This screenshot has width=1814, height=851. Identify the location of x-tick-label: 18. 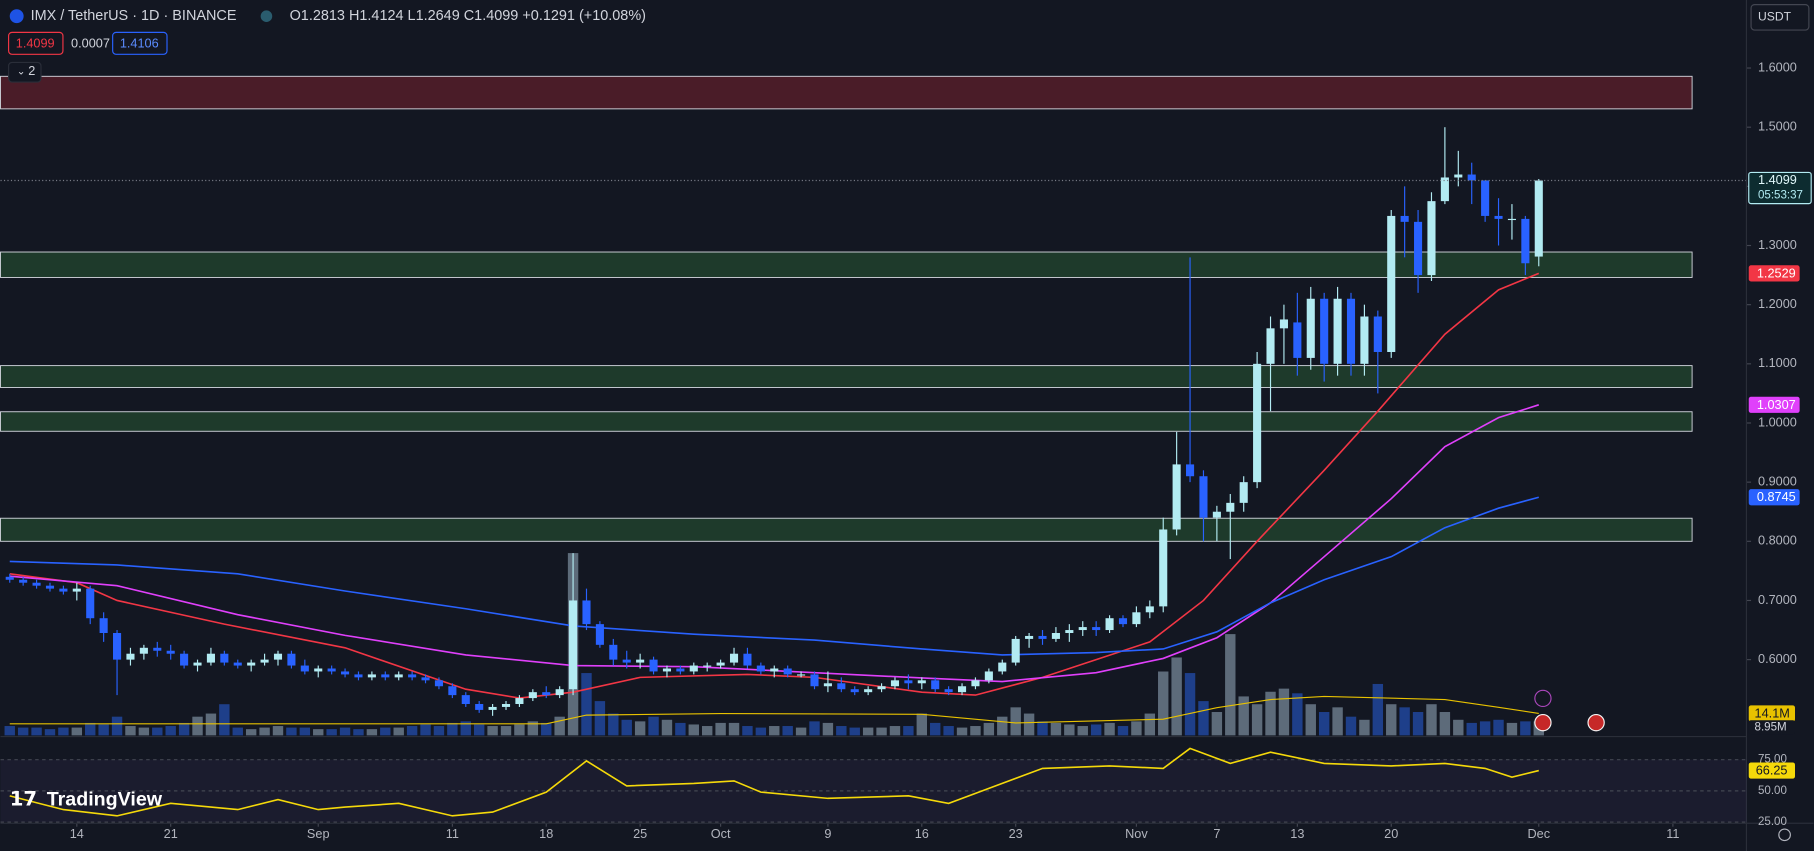
(546, 833).